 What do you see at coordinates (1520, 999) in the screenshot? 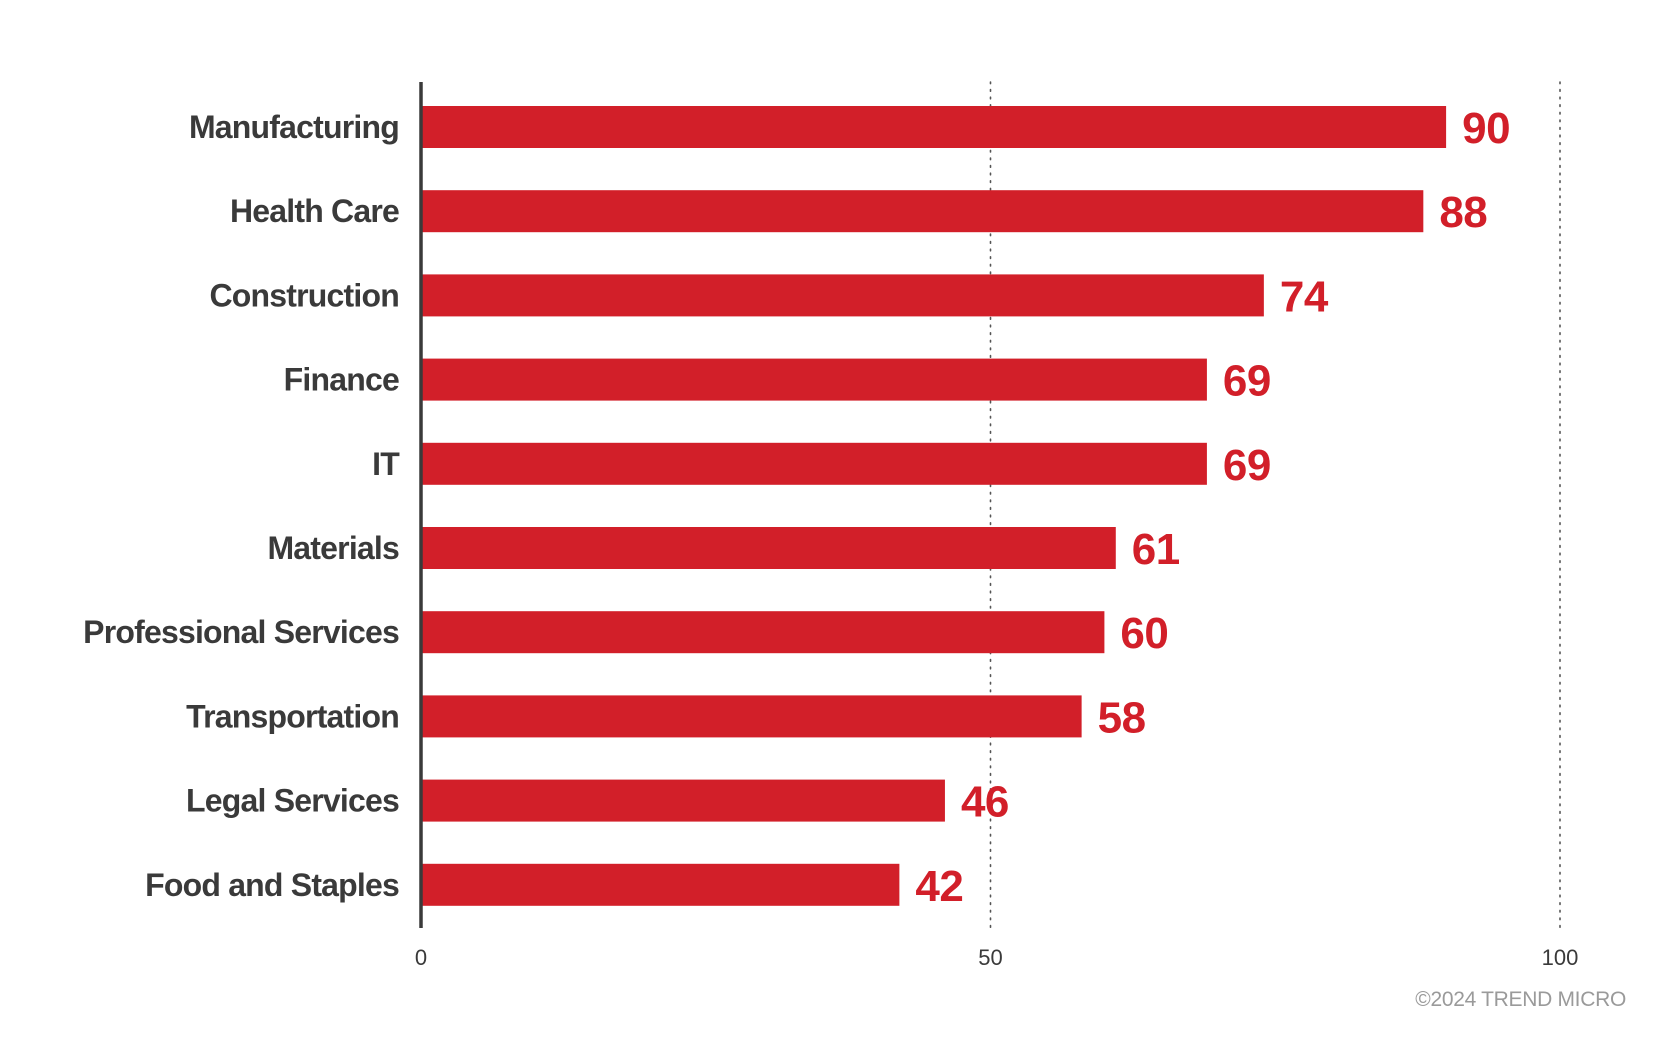
I see `copyright-notice: ©2024 TREND MICRO` at bounding box center [1520, 999].